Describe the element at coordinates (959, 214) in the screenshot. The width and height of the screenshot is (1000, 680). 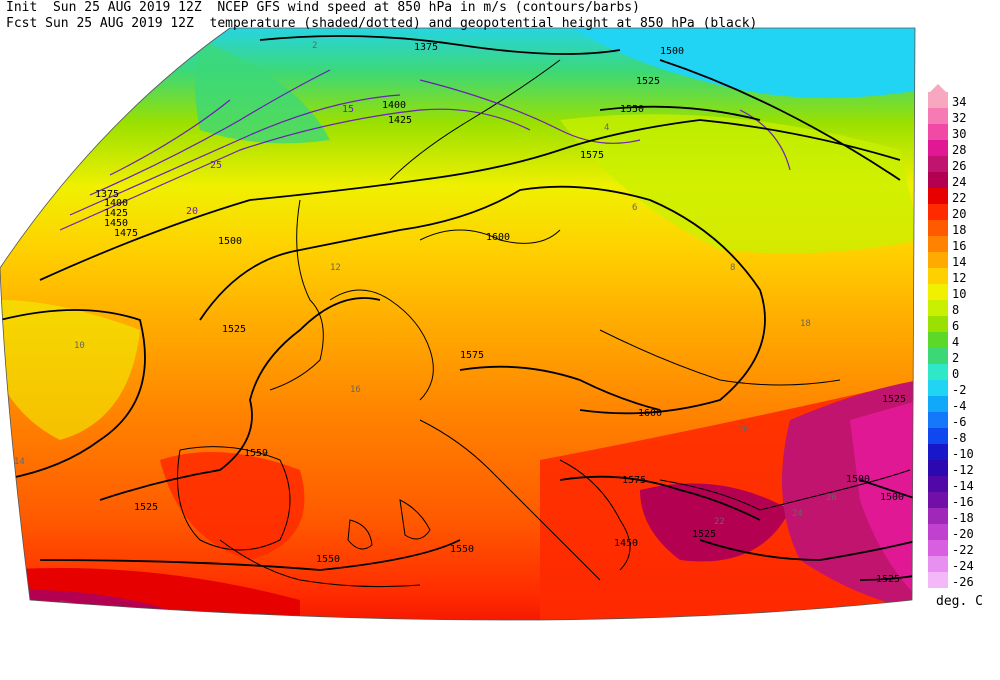
I see `legend-label: 20` at that location.